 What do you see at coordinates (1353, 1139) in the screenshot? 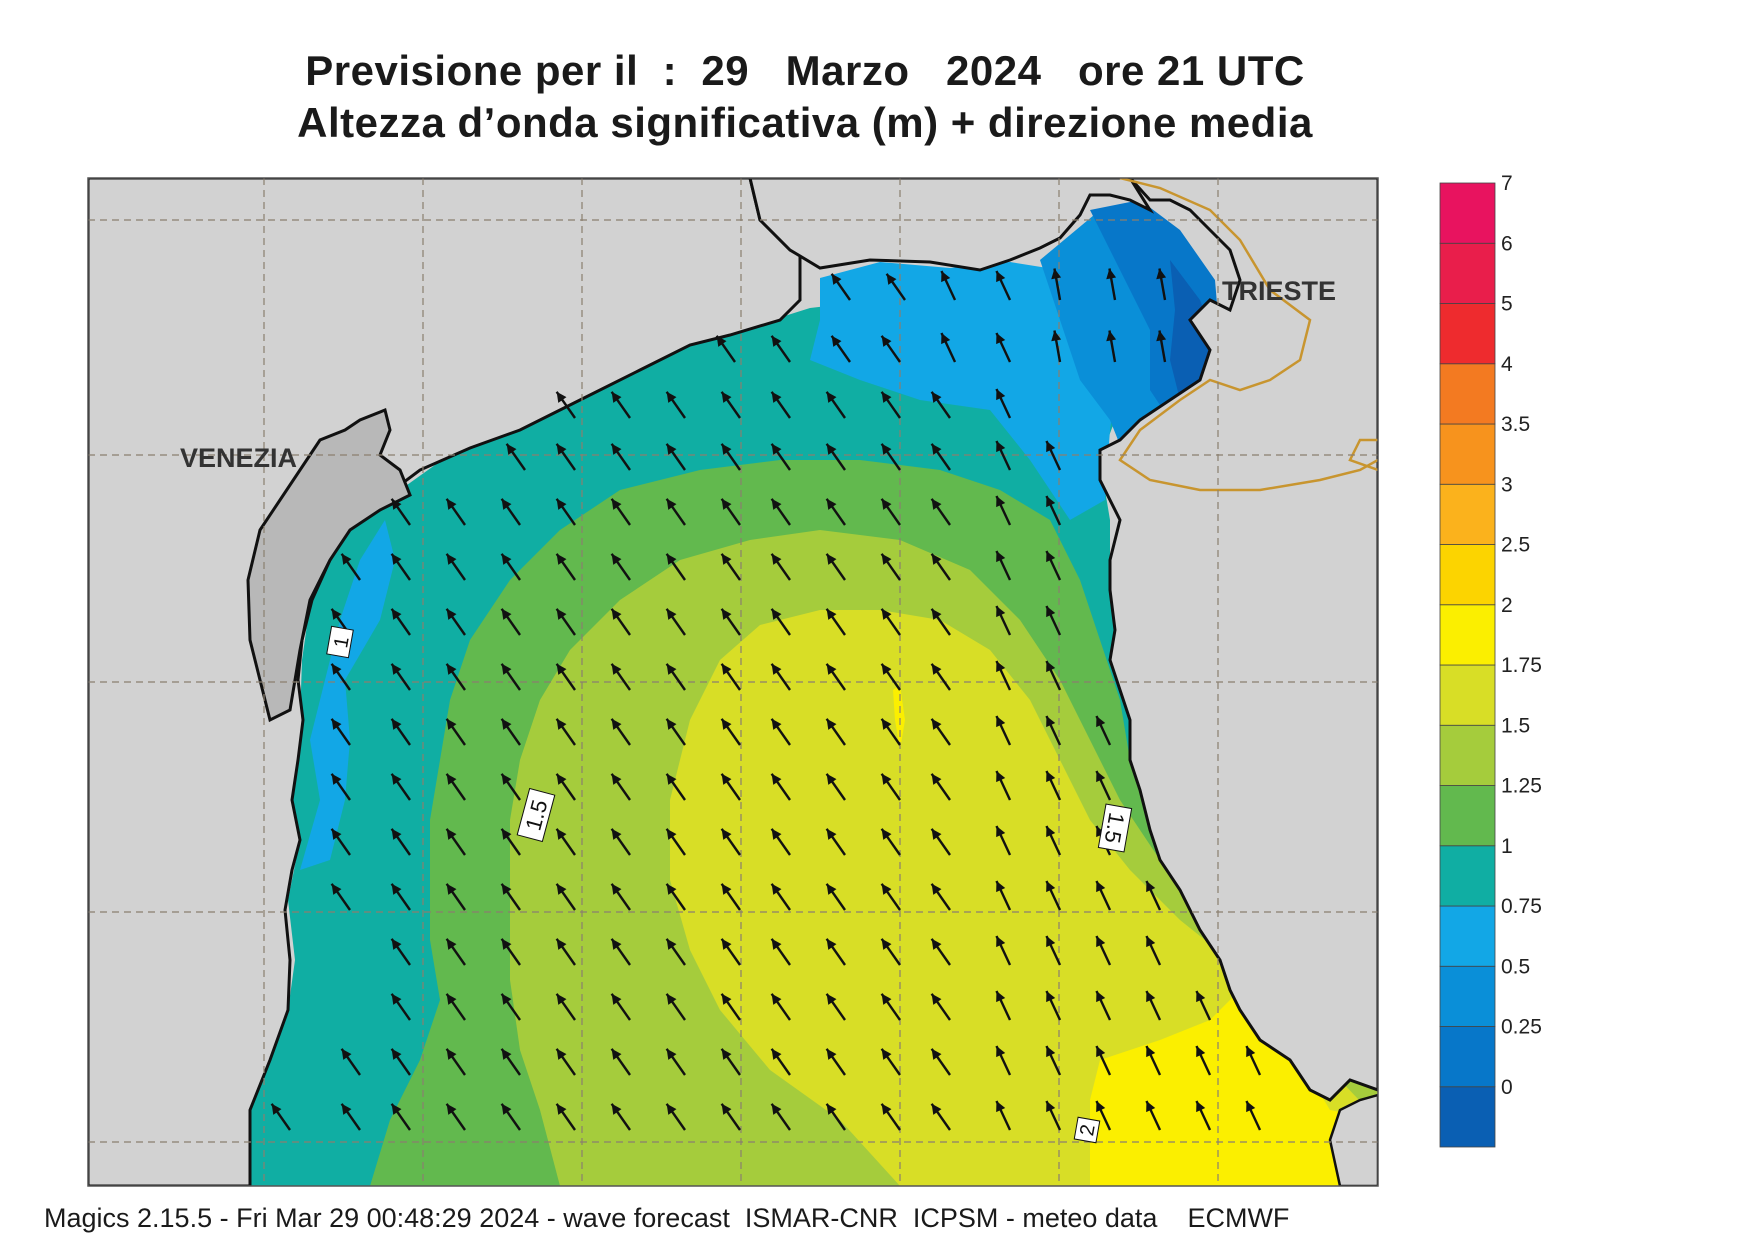
I see `land-bottom-right` at bounding box center [1353, 1139].